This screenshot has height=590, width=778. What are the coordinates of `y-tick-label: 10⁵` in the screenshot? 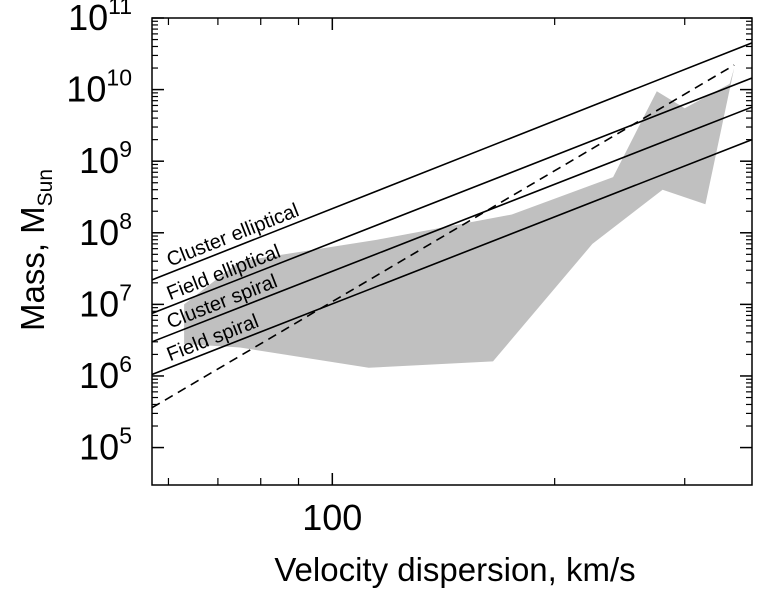 It's located at (105, 445).